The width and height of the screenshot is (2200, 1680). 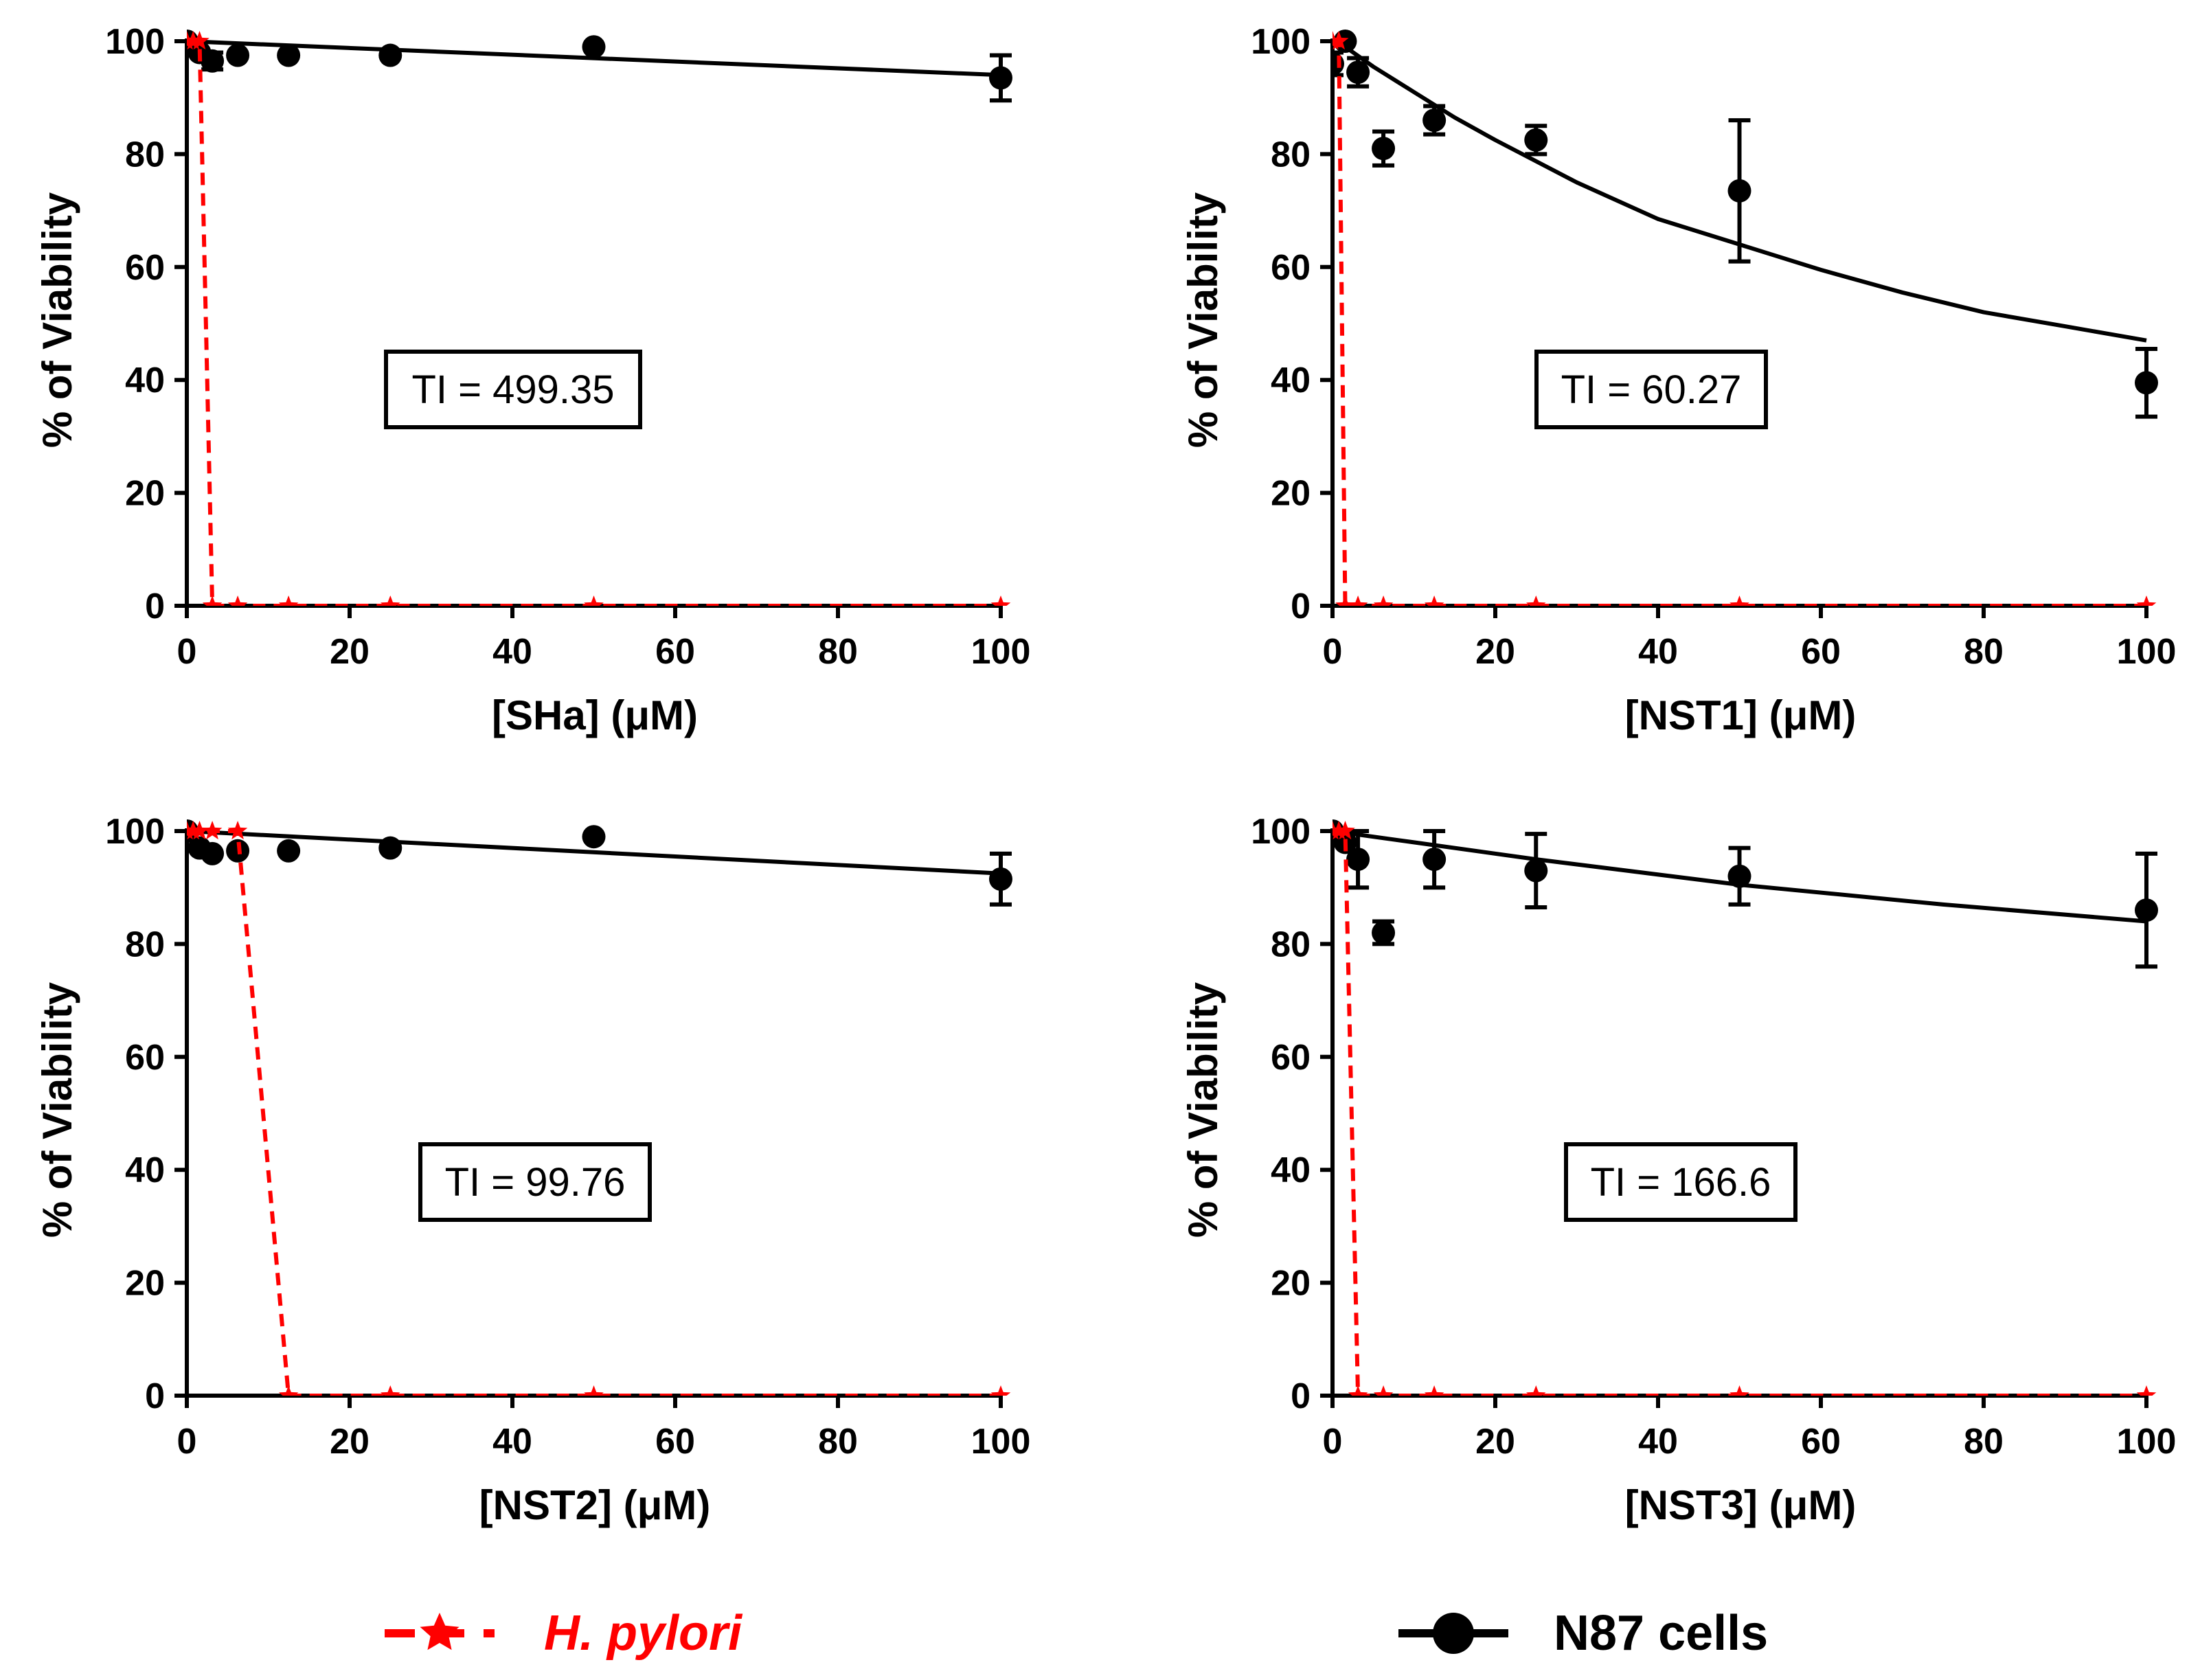 I want to click on legend-item-hpylori: H. pylori, so click(x=564, y=1633).